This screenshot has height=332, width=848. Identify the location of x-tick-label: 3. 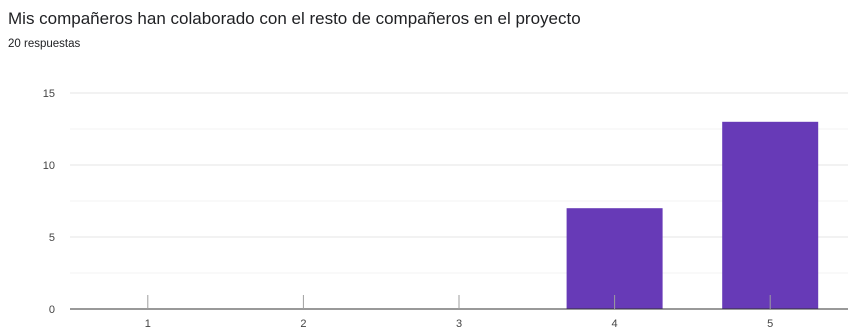
(459, 324).